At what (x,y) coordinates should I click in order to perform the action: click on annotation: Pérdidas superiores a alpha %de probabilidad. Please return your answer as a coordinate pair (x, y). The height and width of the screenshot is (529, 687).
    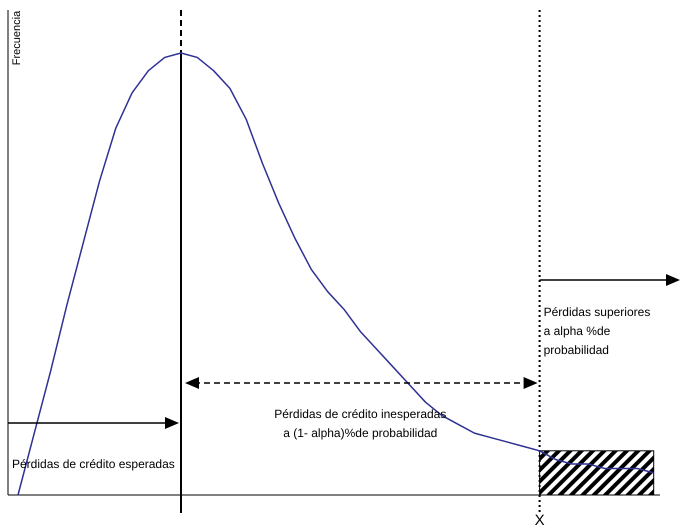
    Looking at the image, I should click on (597, 331).